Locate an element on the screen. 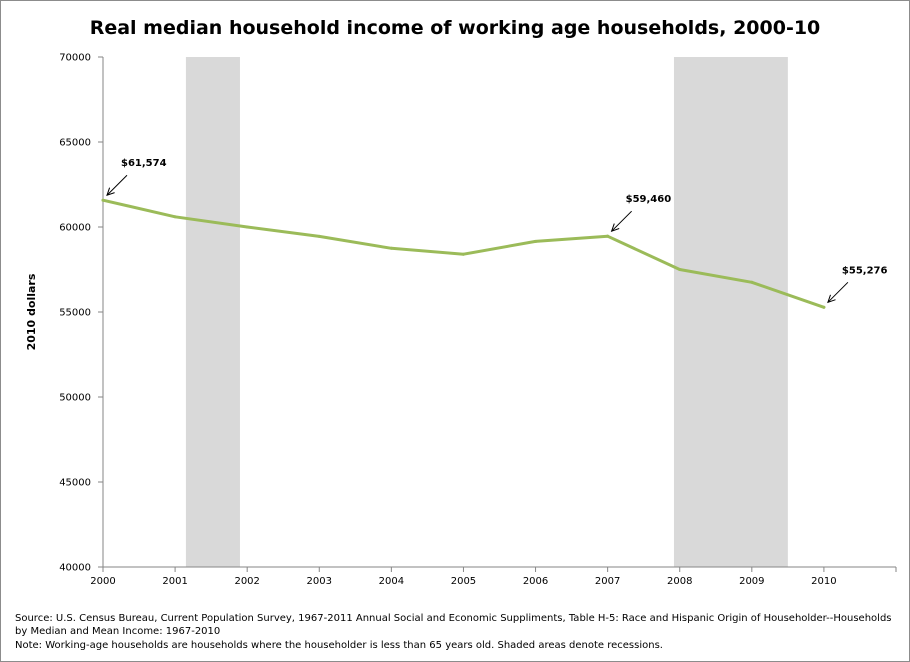  x-tick-label: 2001 is located at coordinates (174, 581).